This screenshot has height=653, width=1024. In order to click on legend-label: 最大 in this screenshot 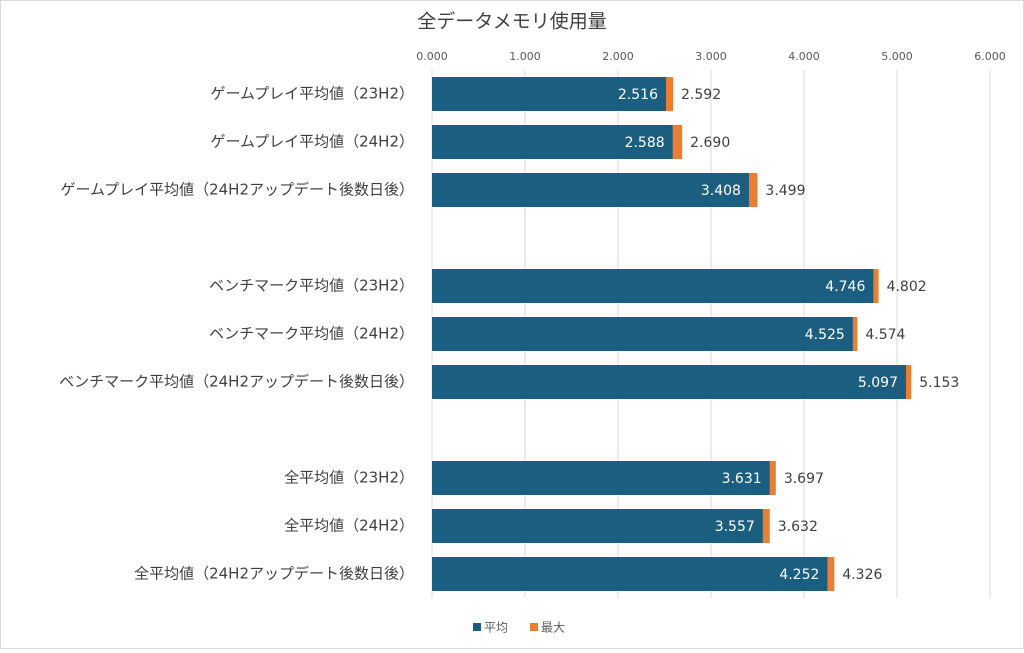, I will do `click(553, 628)`.